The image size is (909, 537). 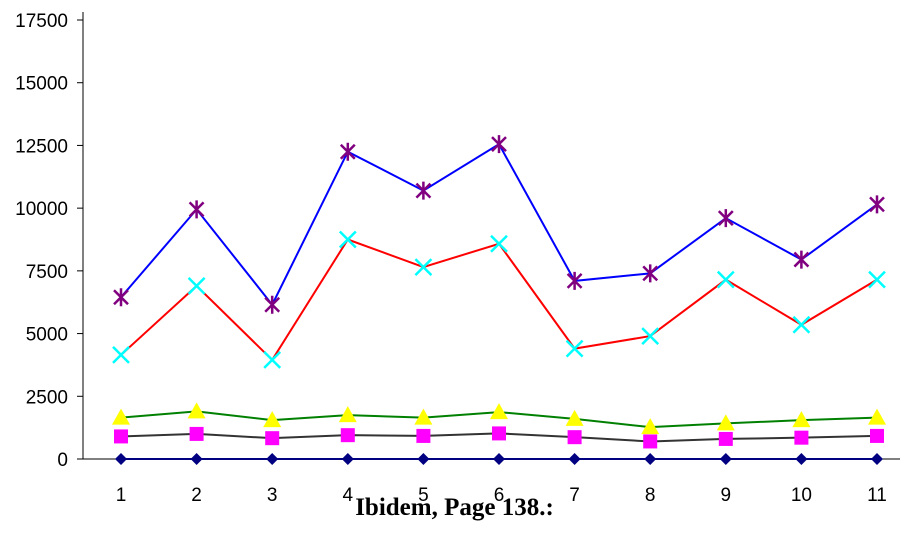 What do you see at coordinates (499, 495) in the screenshot?
I see `x-tick-label: 6` at bounding box center [499, 495].